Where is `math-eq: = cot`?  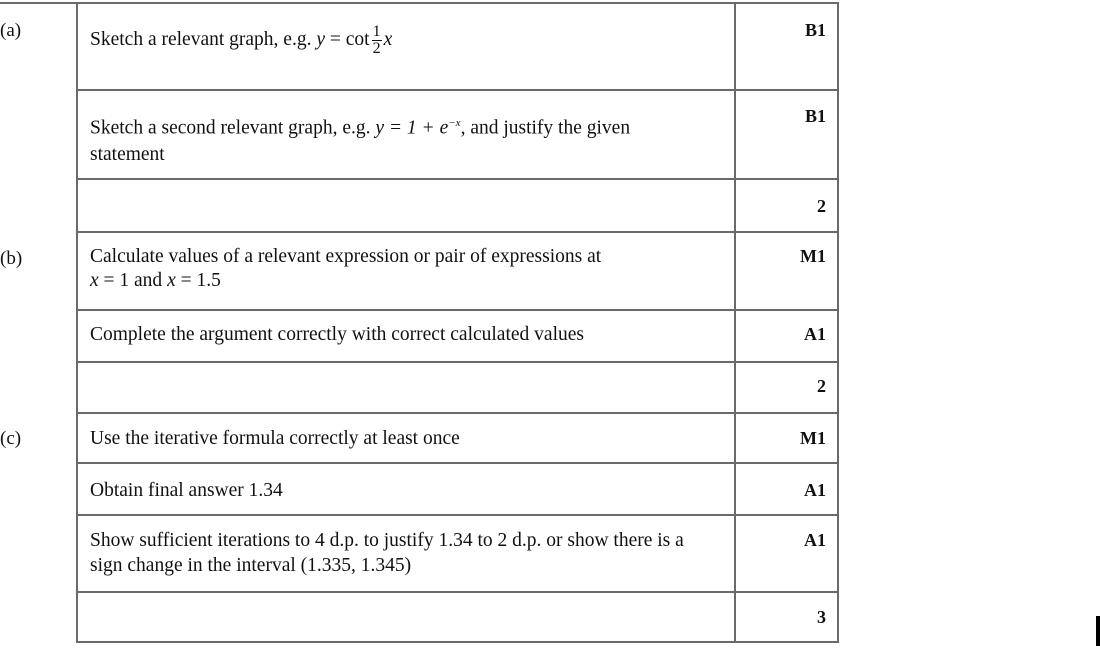
math-eq: = cot is located at coordinates (347, 39).